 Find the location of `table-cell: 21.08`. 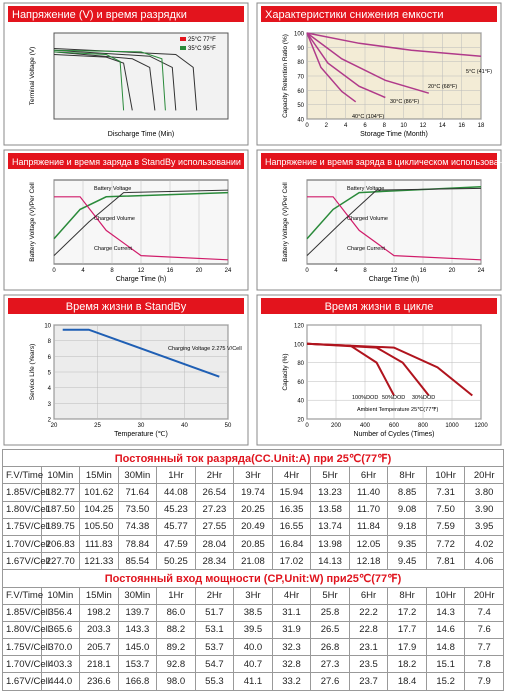

table-cell: 21.08 is located at coordinates (253, 561).